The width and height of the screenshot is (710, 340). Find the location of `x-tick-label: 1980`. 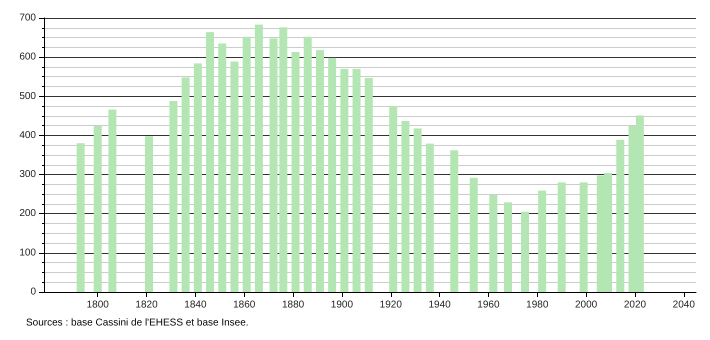

x-tick-label: 1980 is located at coordinates (537, 305).